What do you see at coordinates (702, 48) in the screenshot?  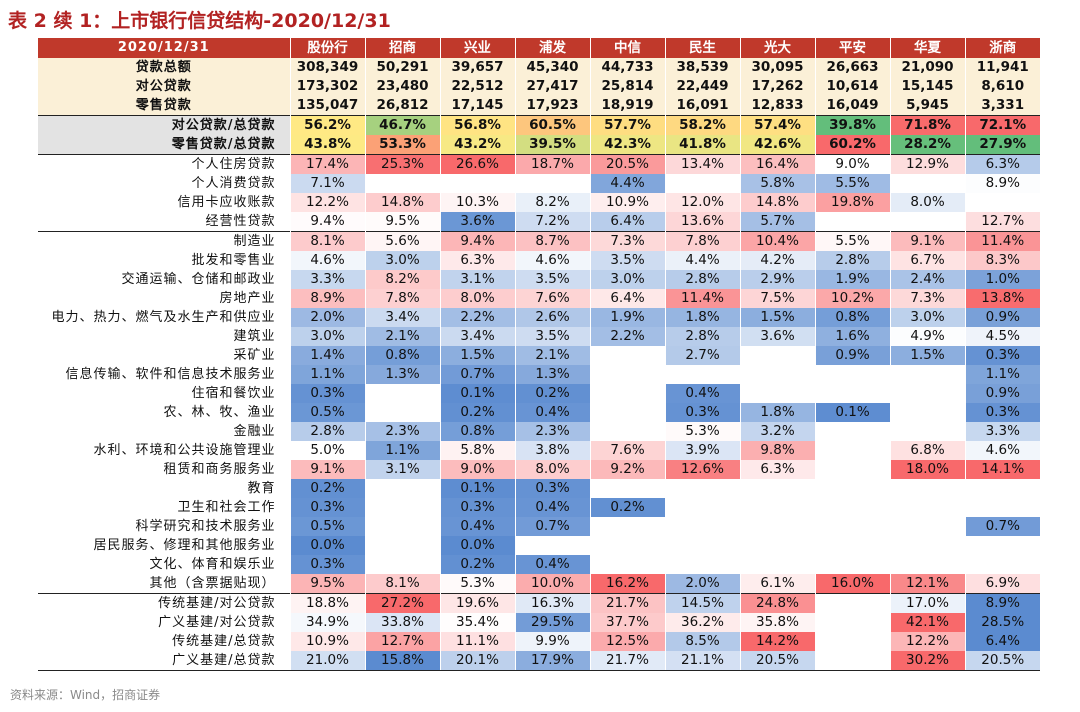 I see `header-bank: 民生` at bounding box center [702, 48].